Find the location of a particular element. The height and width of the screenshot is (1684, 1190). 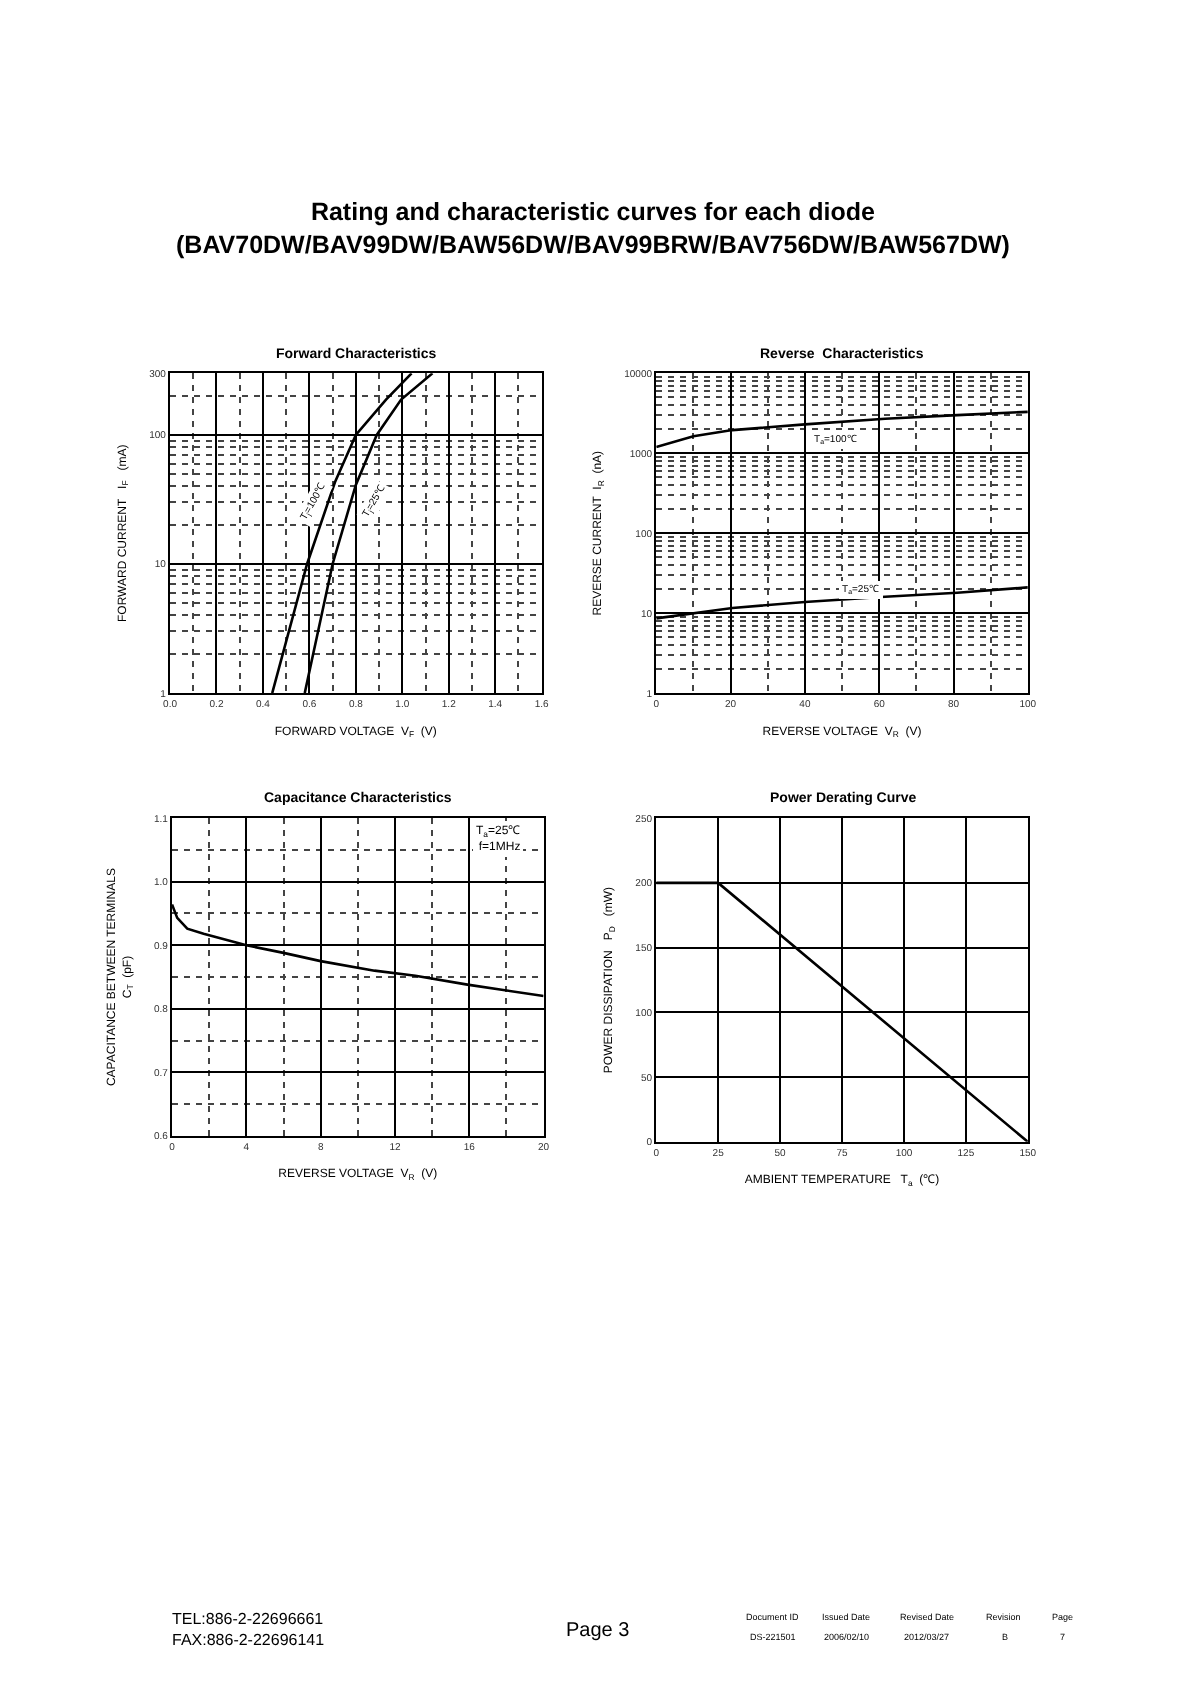

text: Rating and characteristic curves for each diode (BAV70DW/BAV99DW/BAW56DW/BAV99BRW/BAV756DW/BAW567DW) is located at coordinates (593, 228).